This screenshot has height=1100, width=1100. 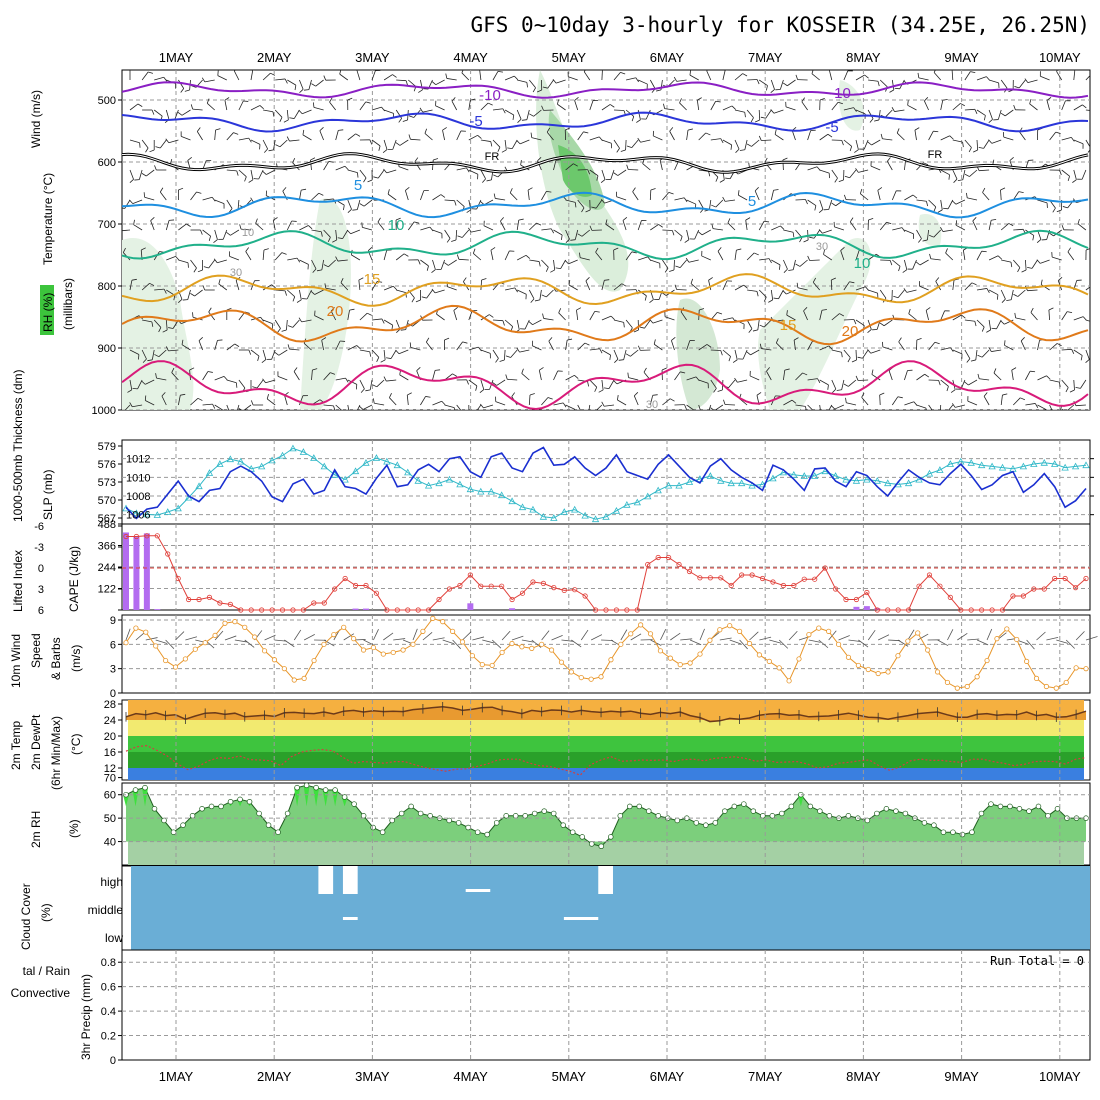 I want to click on dewpoint-line, so click(x=606, y=760).